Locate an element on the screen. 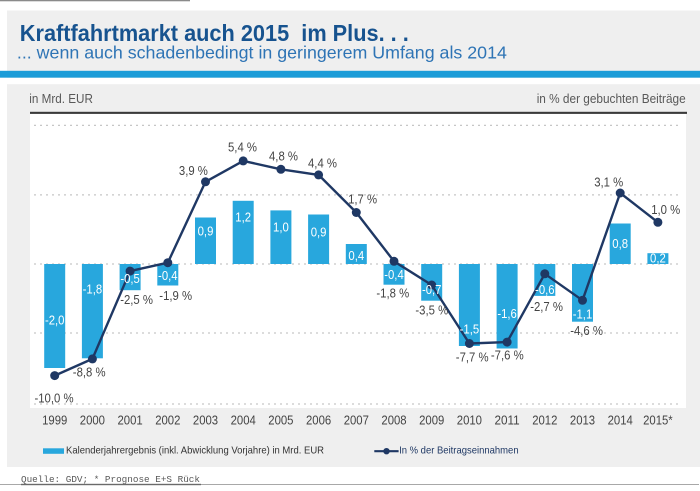 Image resolution: width=700 pixels, height=491 pixels. svg-text: -2,0 is located at coordinates (55, 320).